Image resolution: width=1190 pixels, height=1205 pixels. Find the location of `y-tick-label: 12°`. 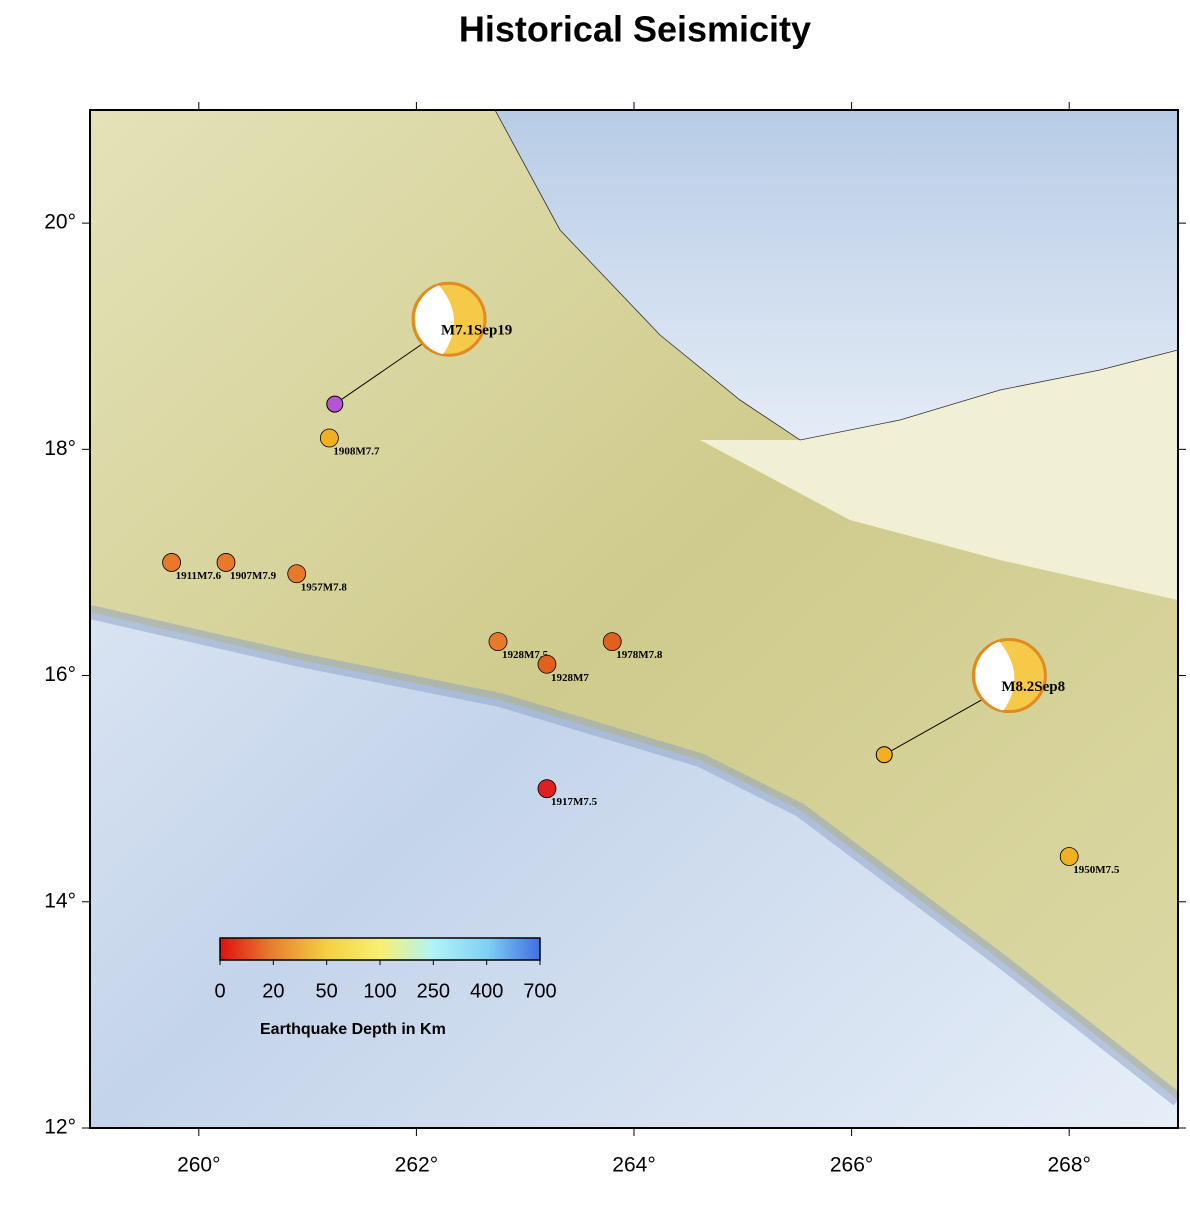

y-tick-label: 12° is located at coordinates (60, 1127).